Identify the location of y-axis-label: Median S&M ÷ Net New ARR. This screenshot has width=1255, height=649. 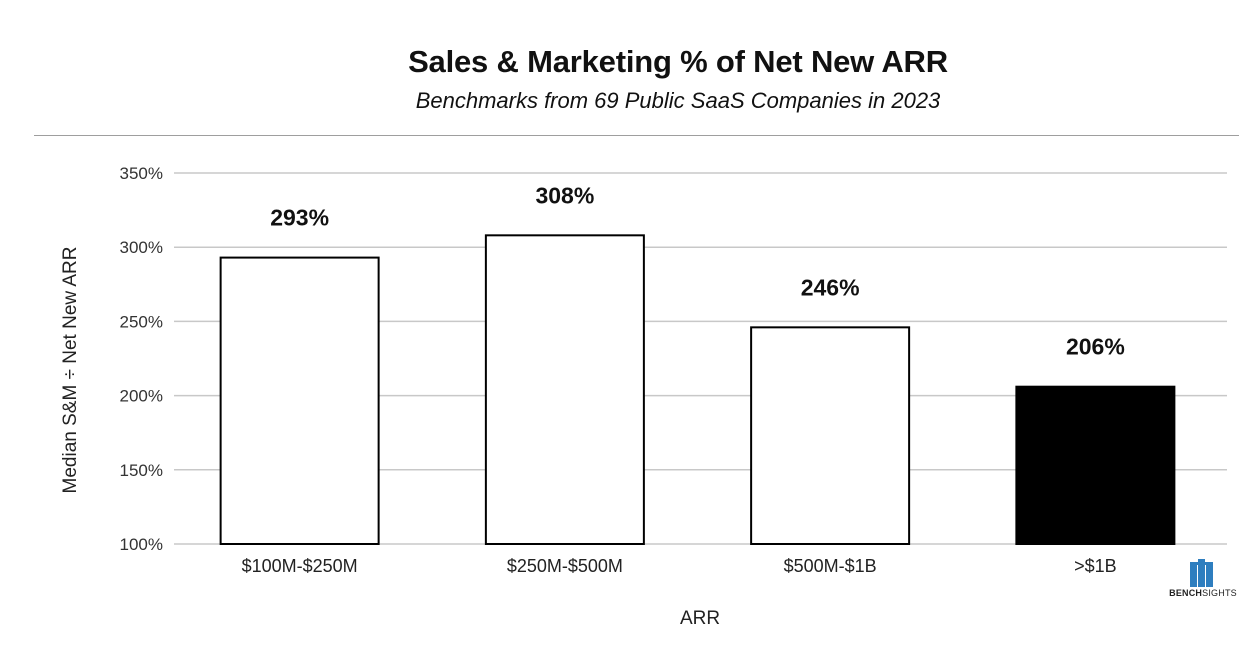
(70, 370).